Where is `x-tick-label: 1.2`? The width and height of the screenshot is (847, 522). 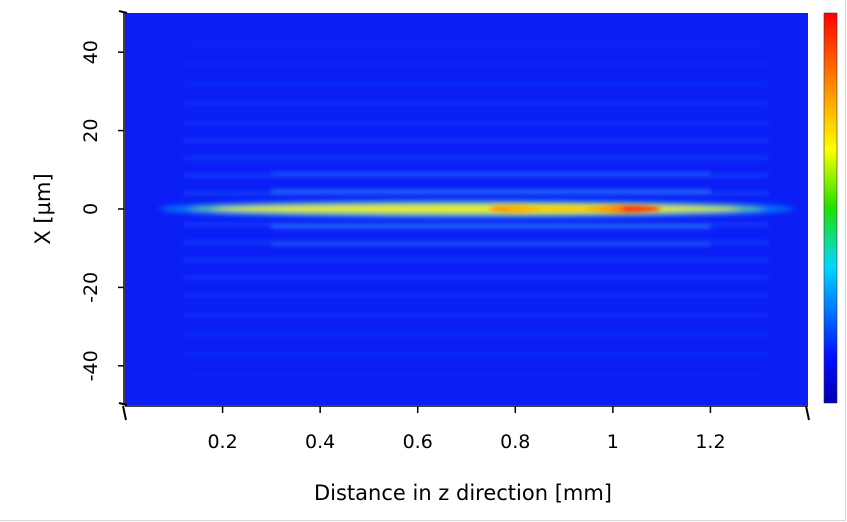
x-tick-label: 1.2 is located at coordinates (710, 442).